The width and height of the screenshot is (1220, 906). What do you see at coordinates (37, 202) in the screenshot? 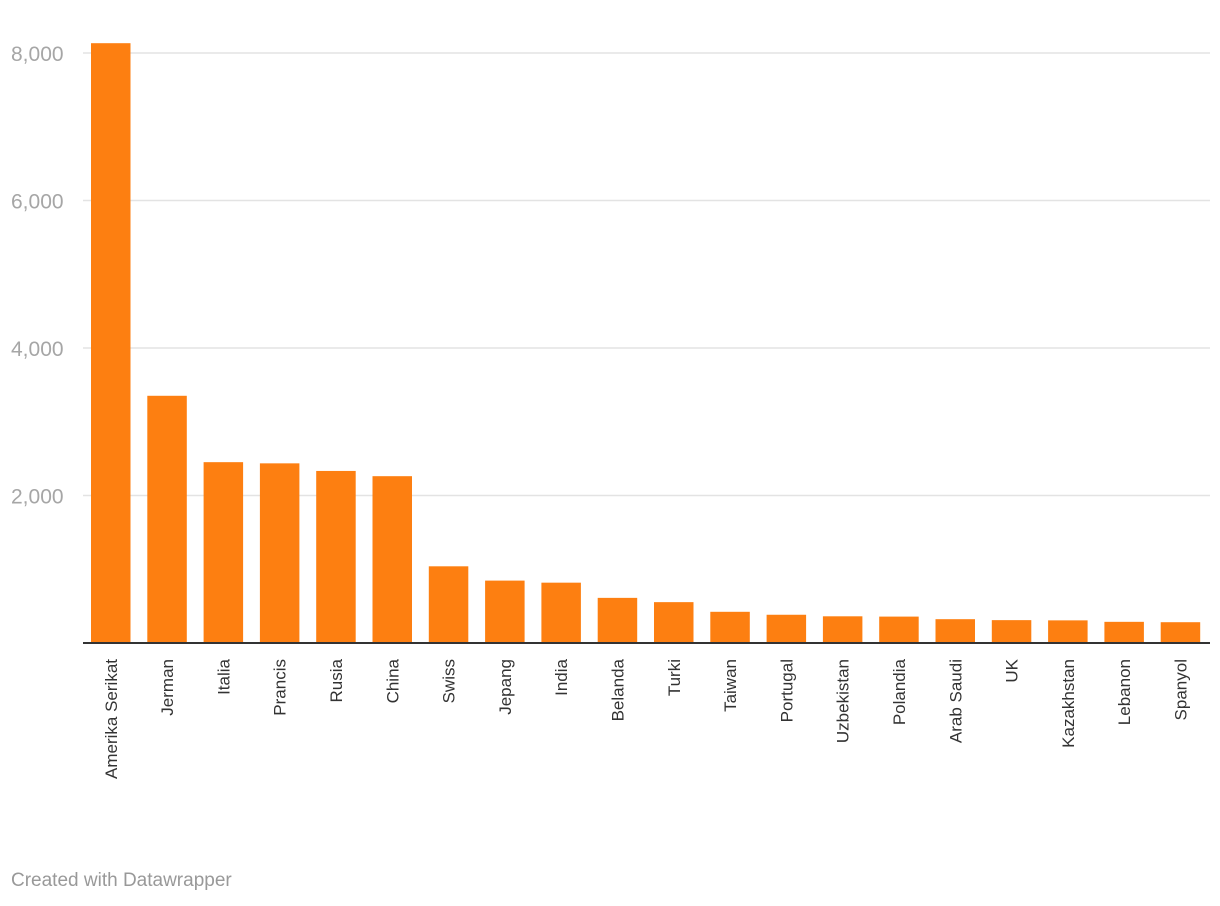
I see `y-tick-label: 6,000` at bounding box center [37, 202].